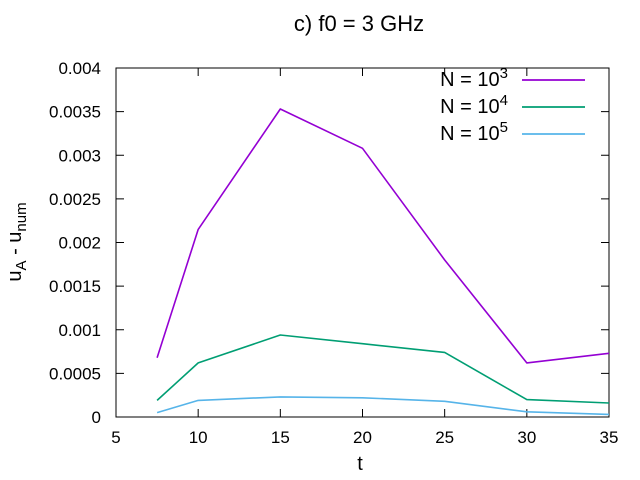 The image size is (640, 480). What do you see at coordinates (609, 437) in the screenshot?
I see `x-tick-label: 35` at bounding box center [609, 437].